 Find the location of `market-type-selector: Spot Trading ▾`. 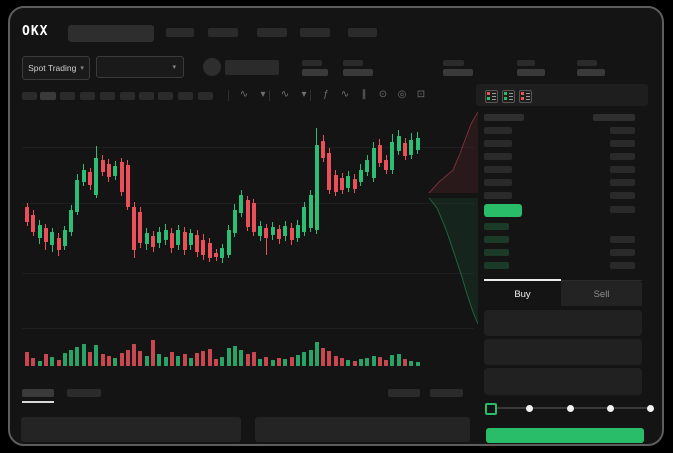

market-type-selector: Spot Trading ▾ is located at coordinates (56, 68).